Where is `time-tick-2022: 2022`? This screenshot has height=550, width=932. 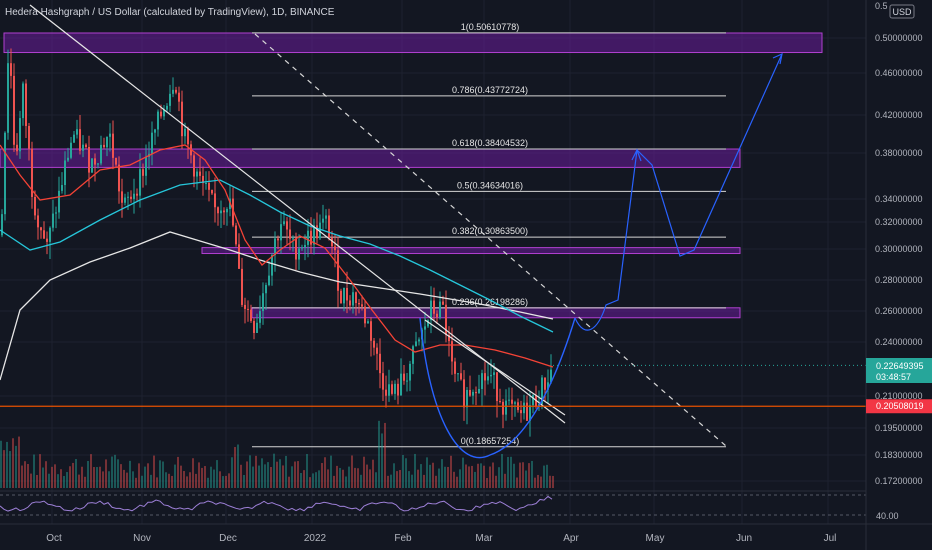
time-tick-2022: 2022 is located at coordinates (315, 538).